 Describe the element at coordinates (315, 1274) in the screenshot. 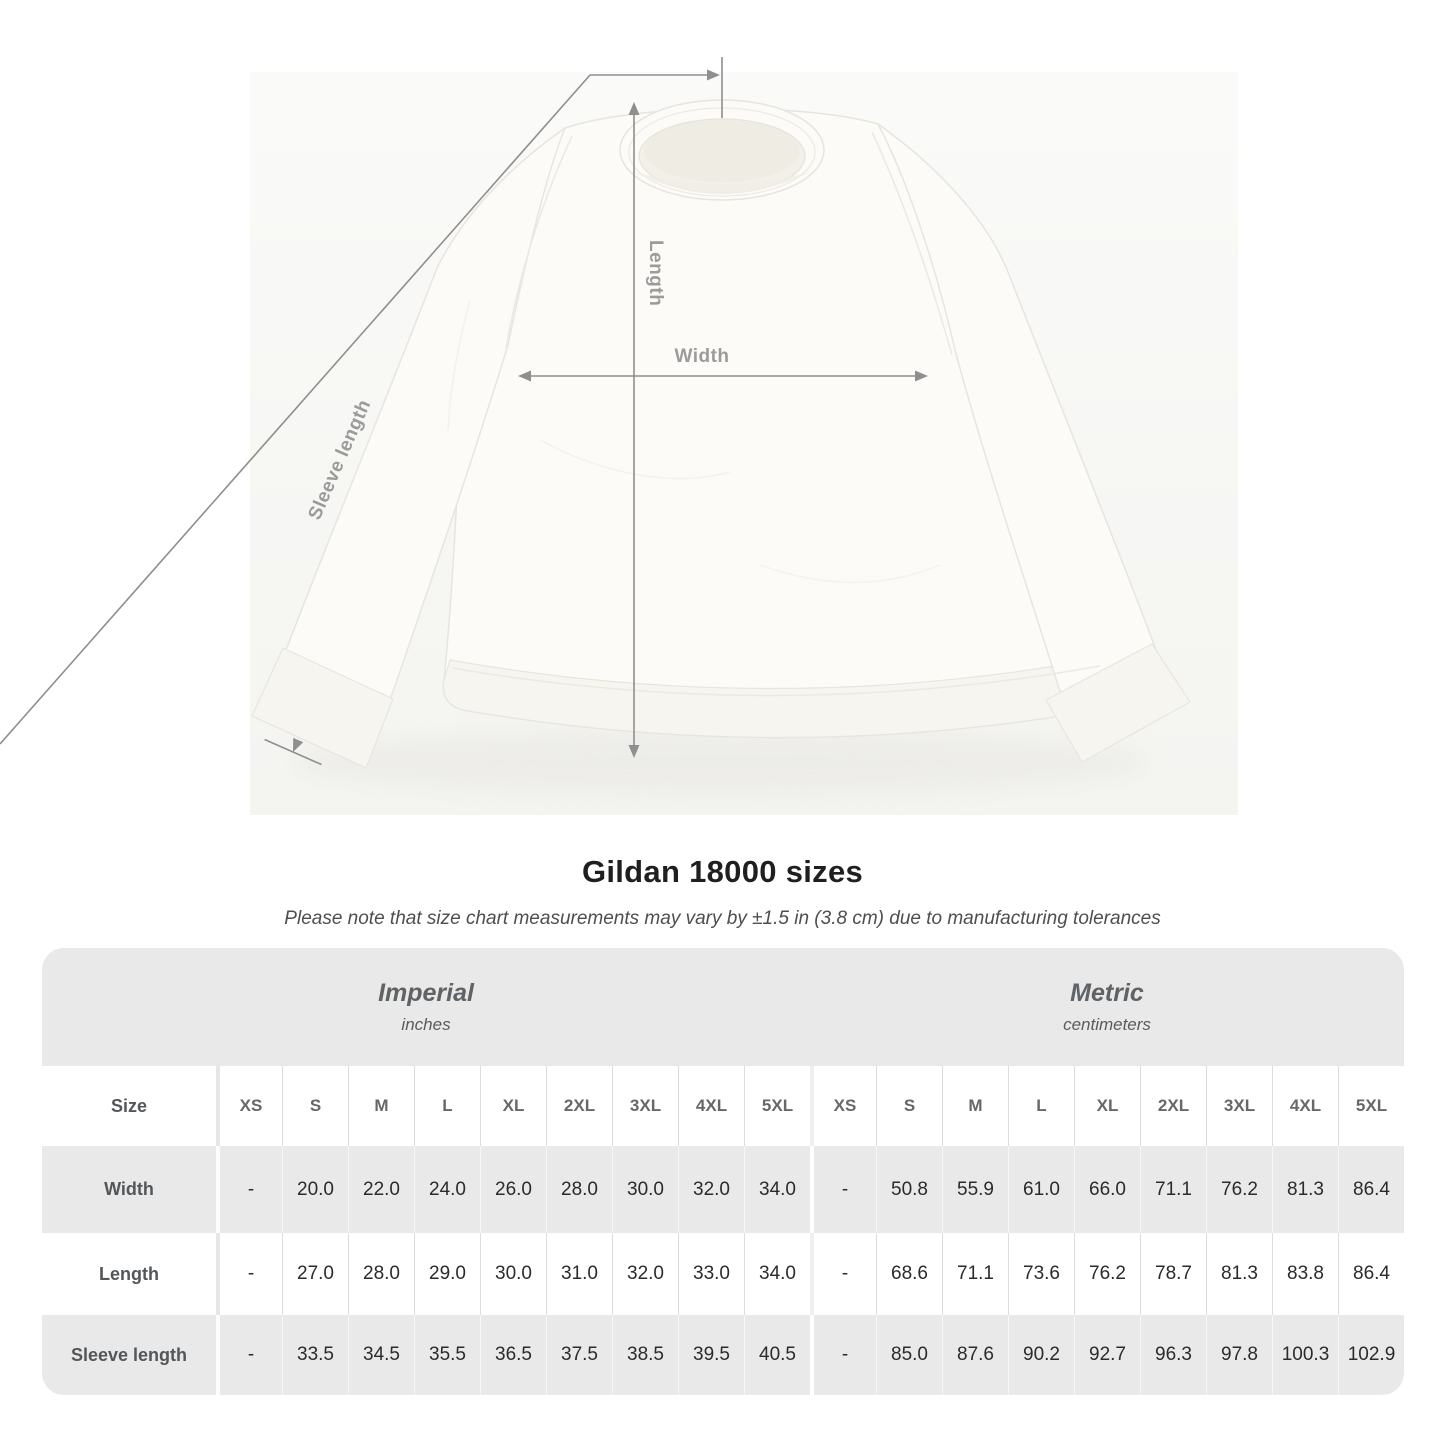

I see `value-cell: 27.0` at that location.